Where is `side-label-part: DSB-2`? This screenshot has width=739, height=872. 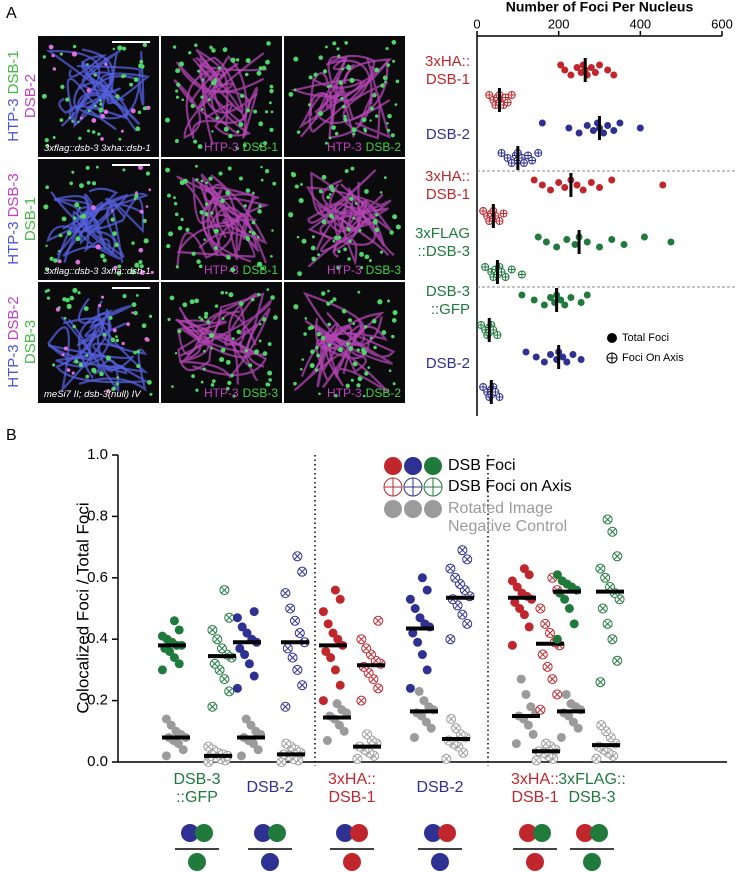
side-label-part: DSB-2 is located at coordinates (30, 96).